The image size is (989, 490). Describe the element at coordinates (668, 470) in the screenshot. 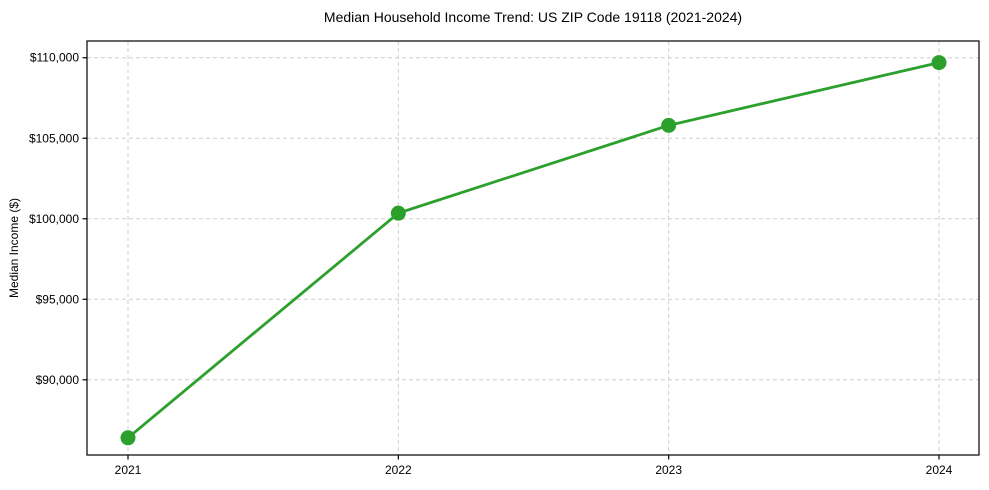

I see `x-tick-label-2023: 2023` at that location.